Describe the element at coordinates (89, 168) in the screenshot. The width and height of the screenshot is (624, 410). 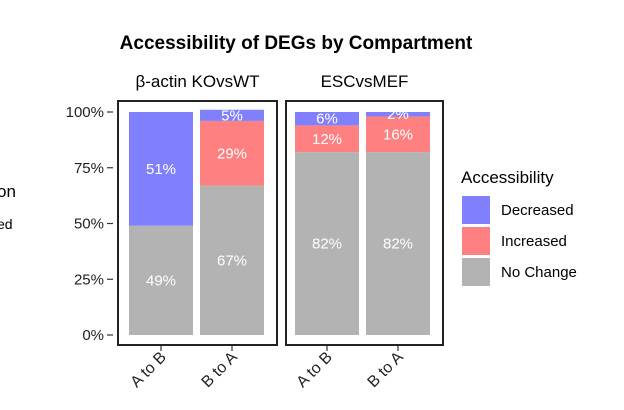
I see `y-tick-label: 75%` at that location.